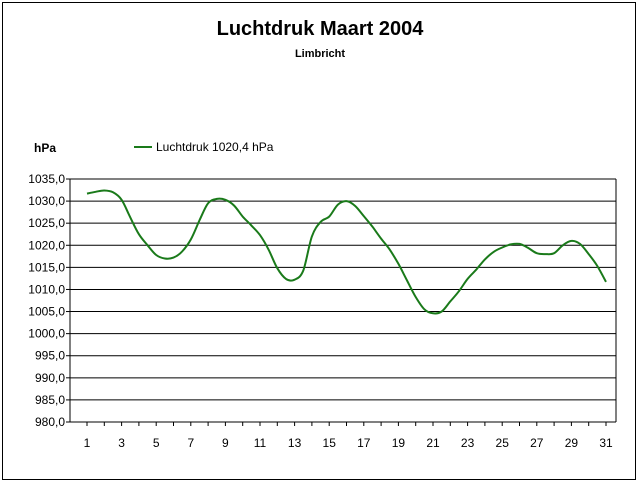  What do you see at coordinates (50, 400) in the screenshot?
I see `y-tick-label: 985,0` at bounding box center [50, 400].